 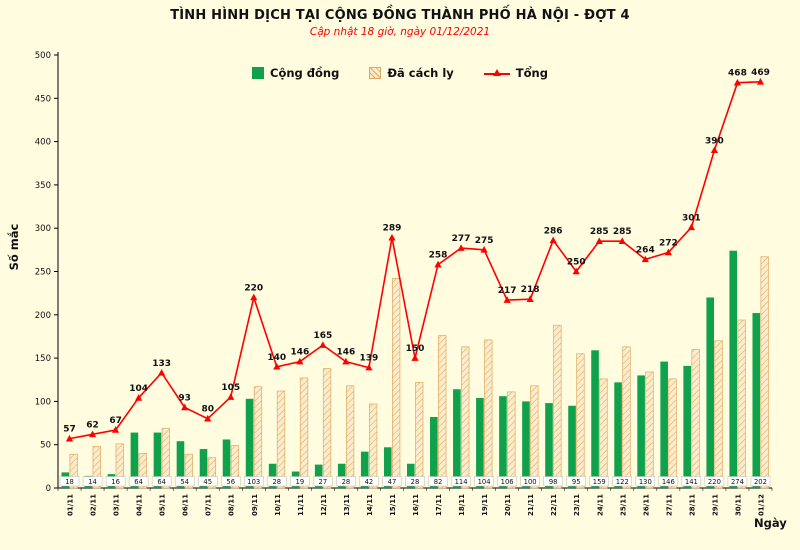 What do you see at coordinates (92, 482) in the screenshot?
I see `bar-value-label: 14` at bounding box center [92, 482].